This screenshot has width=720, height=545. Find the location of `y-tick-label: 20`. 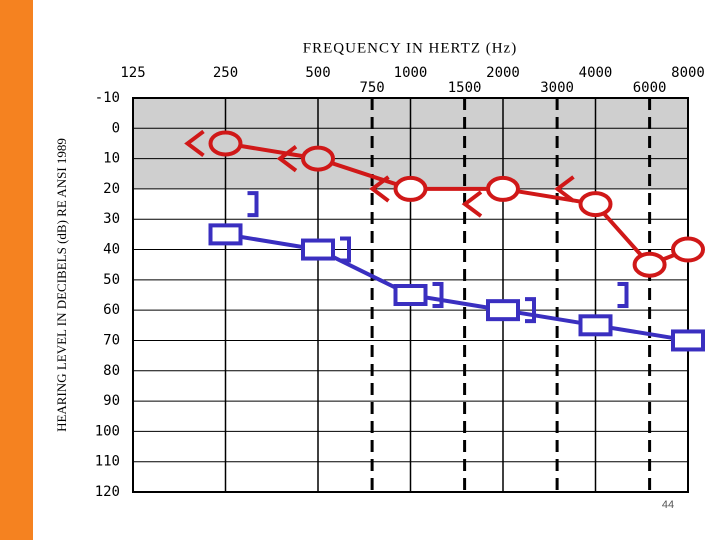

y-tick-label: 20 is located at coordinates (111, 189).